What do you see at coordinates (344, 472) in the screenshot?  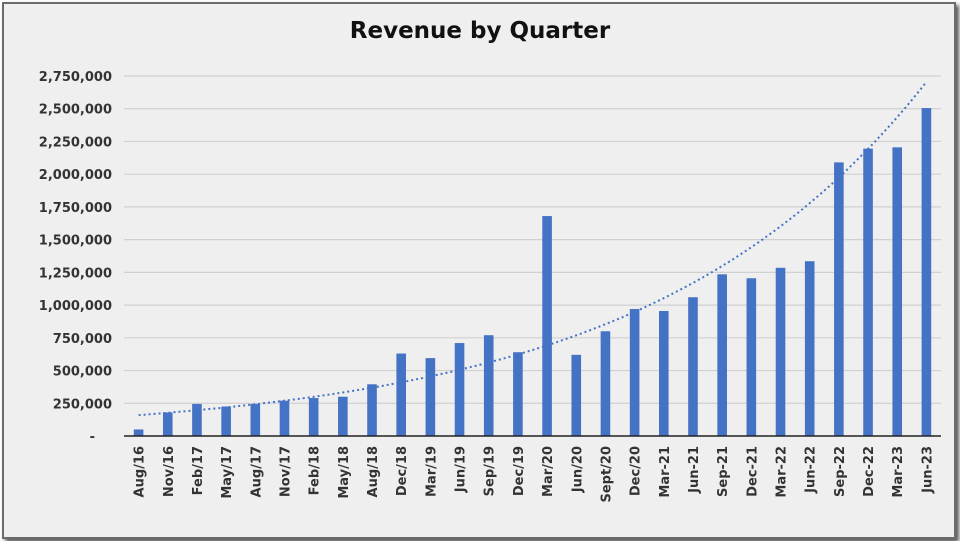 I see `x-tick-label: May/18` at bounding box center [344, 472].